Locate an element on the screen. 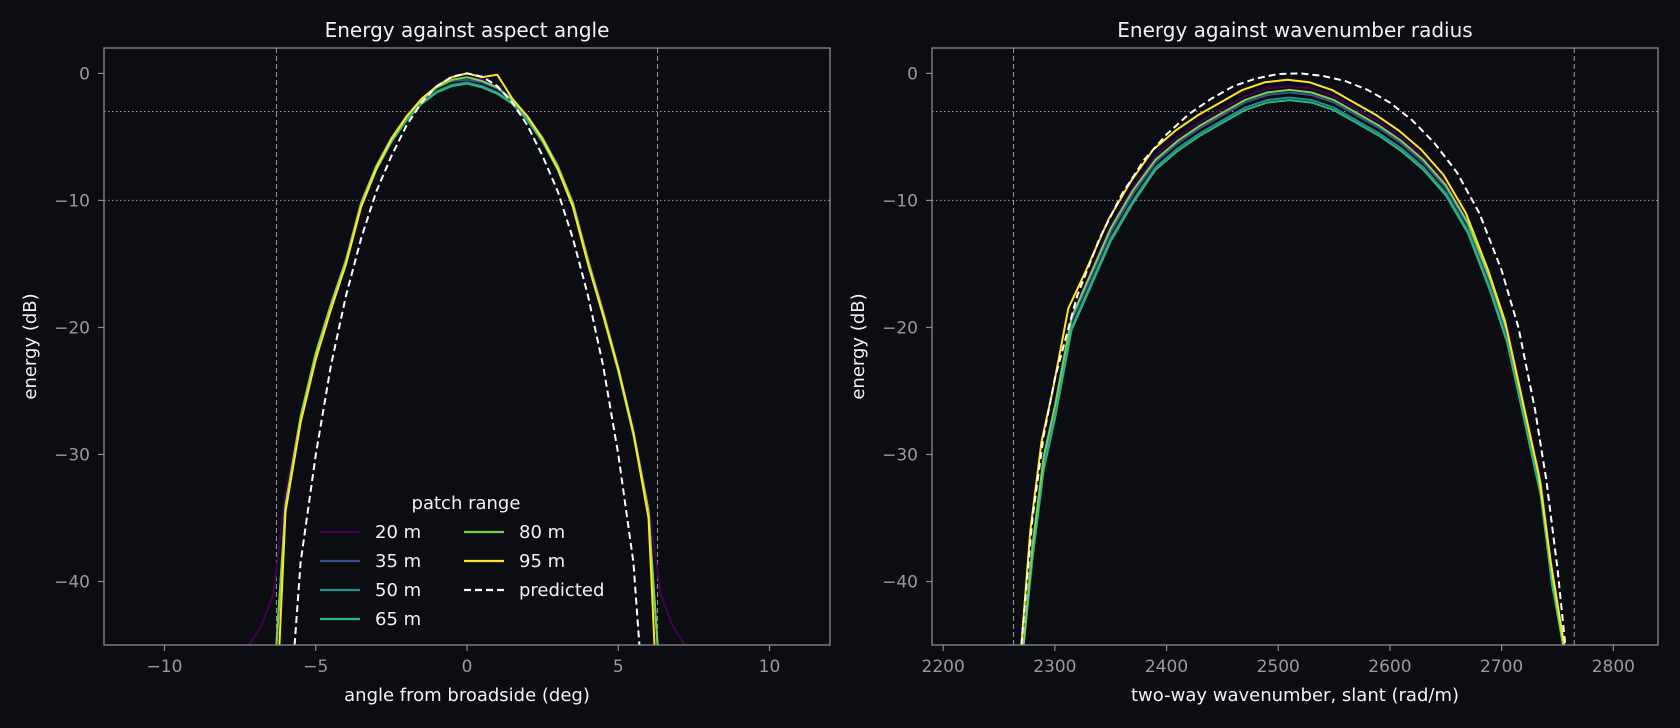  legend-label: predicted is located at coordinates (561, 590).